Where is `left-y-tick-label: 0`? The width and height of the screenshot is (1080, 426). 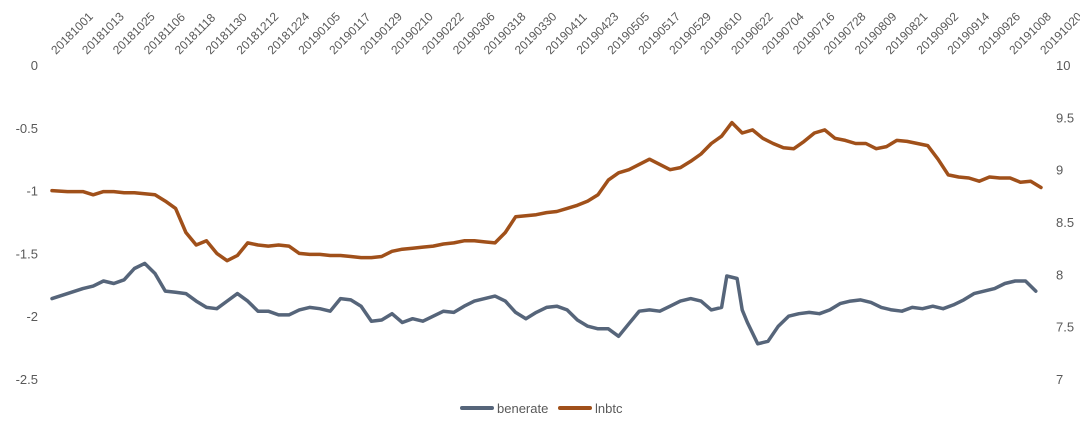
left-y-tick-label: 0 is located at coordinates (34, 65).